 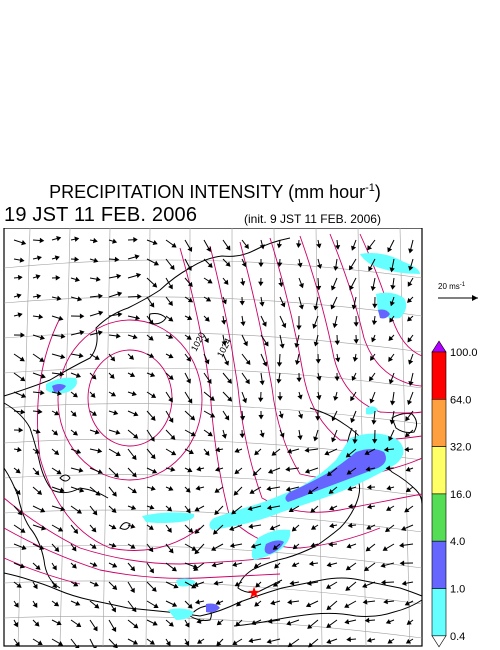 I want to click on precip-area-medium, so click(x=384, y=314).